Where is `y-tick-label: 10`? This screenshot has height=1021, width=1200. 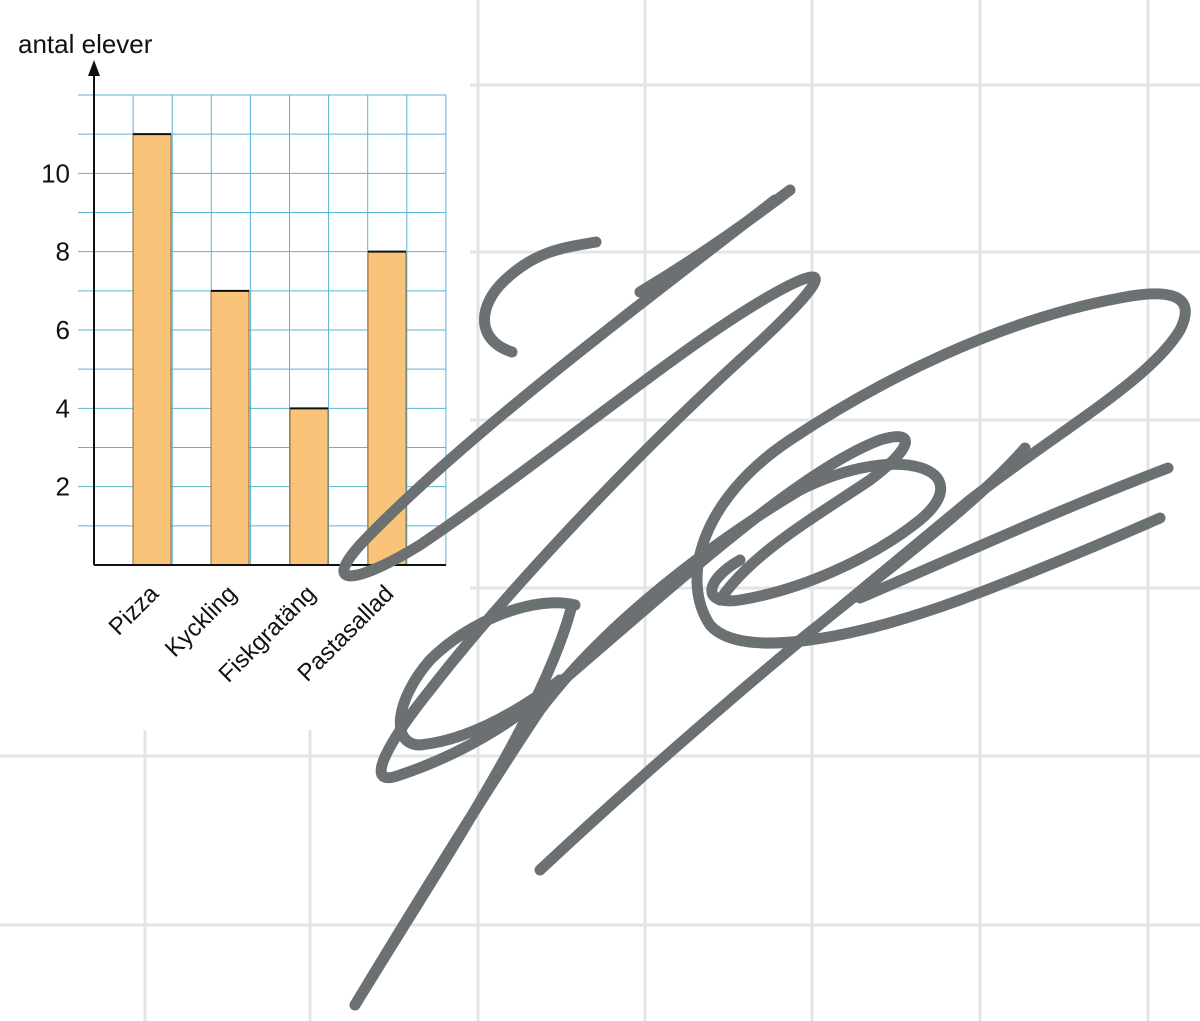 y-tick-label: 10 is located at coordinates (55, 173).